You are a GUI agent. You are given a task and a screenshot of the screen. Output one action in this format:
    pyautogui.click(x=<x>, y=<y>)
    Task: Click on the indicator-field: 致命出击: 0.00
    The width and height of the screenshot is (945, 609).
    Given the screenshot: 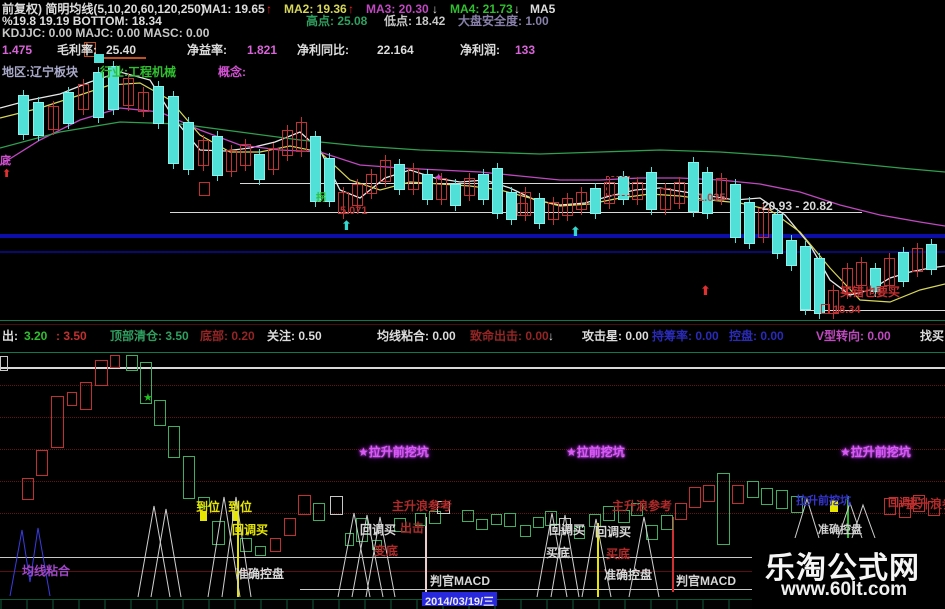 What is the action you would take?
    pyautogui.click(x=509, y=336)
    